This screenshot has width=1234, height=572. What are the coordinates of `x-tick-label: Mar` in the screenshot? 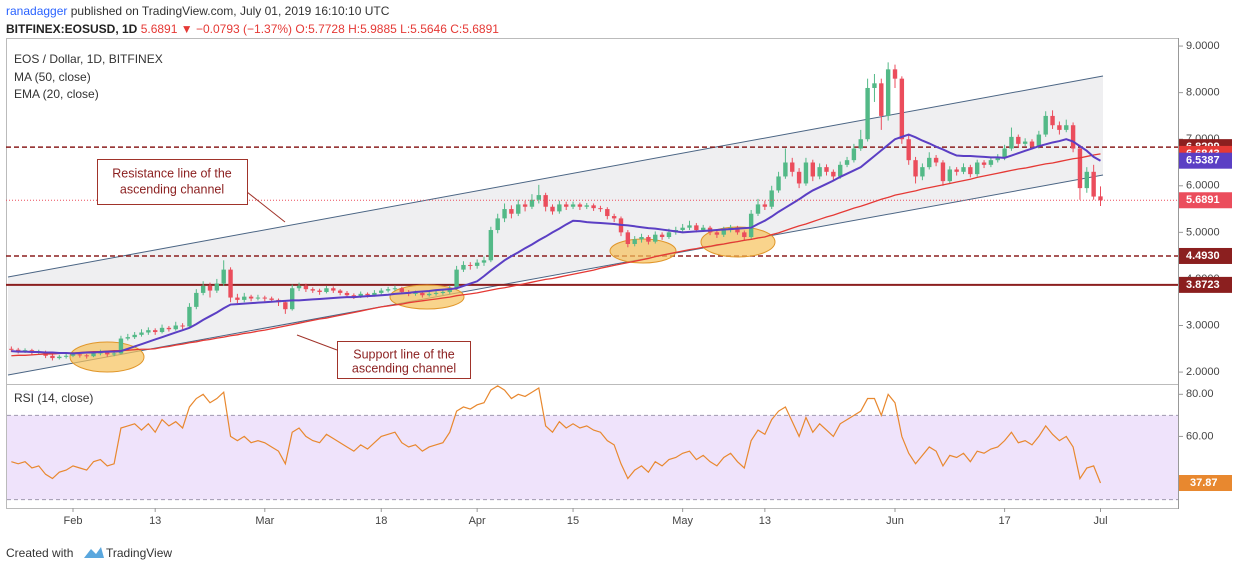 It's located at (264, 521).